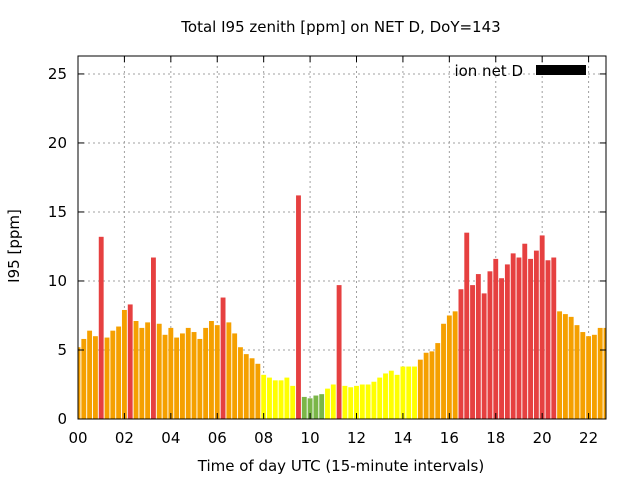  Describe the element at coordinates (449, 438) in the screenshot. I see `x-tick-label: 16` at that location.